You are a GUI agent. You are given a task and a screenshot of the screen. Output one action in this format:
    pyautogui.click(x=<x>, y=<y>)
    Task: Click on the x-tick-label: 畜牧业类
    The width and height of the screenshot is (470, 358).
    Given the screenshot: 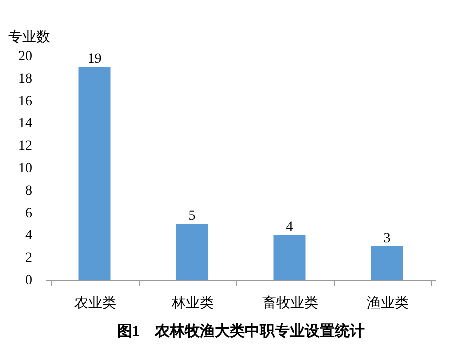 What is the action you would take?
    pyautogui.click(x=290, y=303)
    